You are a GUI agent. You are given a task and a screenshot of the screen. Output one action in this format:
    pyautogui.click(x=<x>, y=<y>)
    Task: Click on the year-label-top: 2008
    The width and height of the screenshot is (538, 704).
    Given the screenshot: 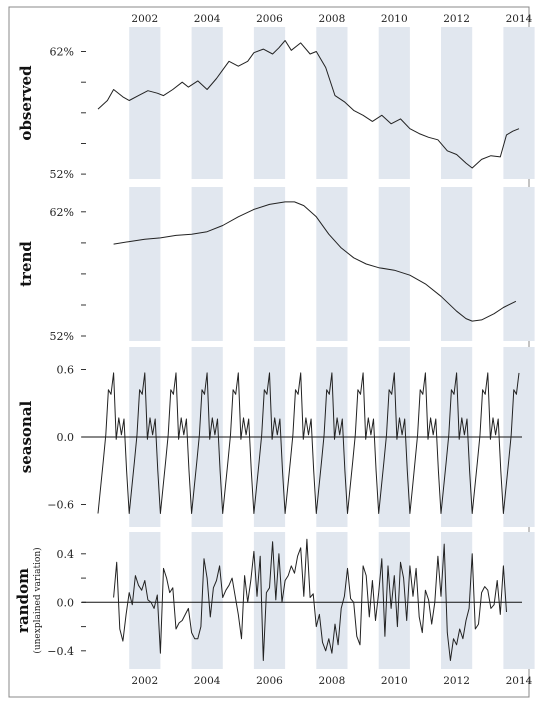 What is the action you would take?
    pyautogui.click(x=332, y=19)
    